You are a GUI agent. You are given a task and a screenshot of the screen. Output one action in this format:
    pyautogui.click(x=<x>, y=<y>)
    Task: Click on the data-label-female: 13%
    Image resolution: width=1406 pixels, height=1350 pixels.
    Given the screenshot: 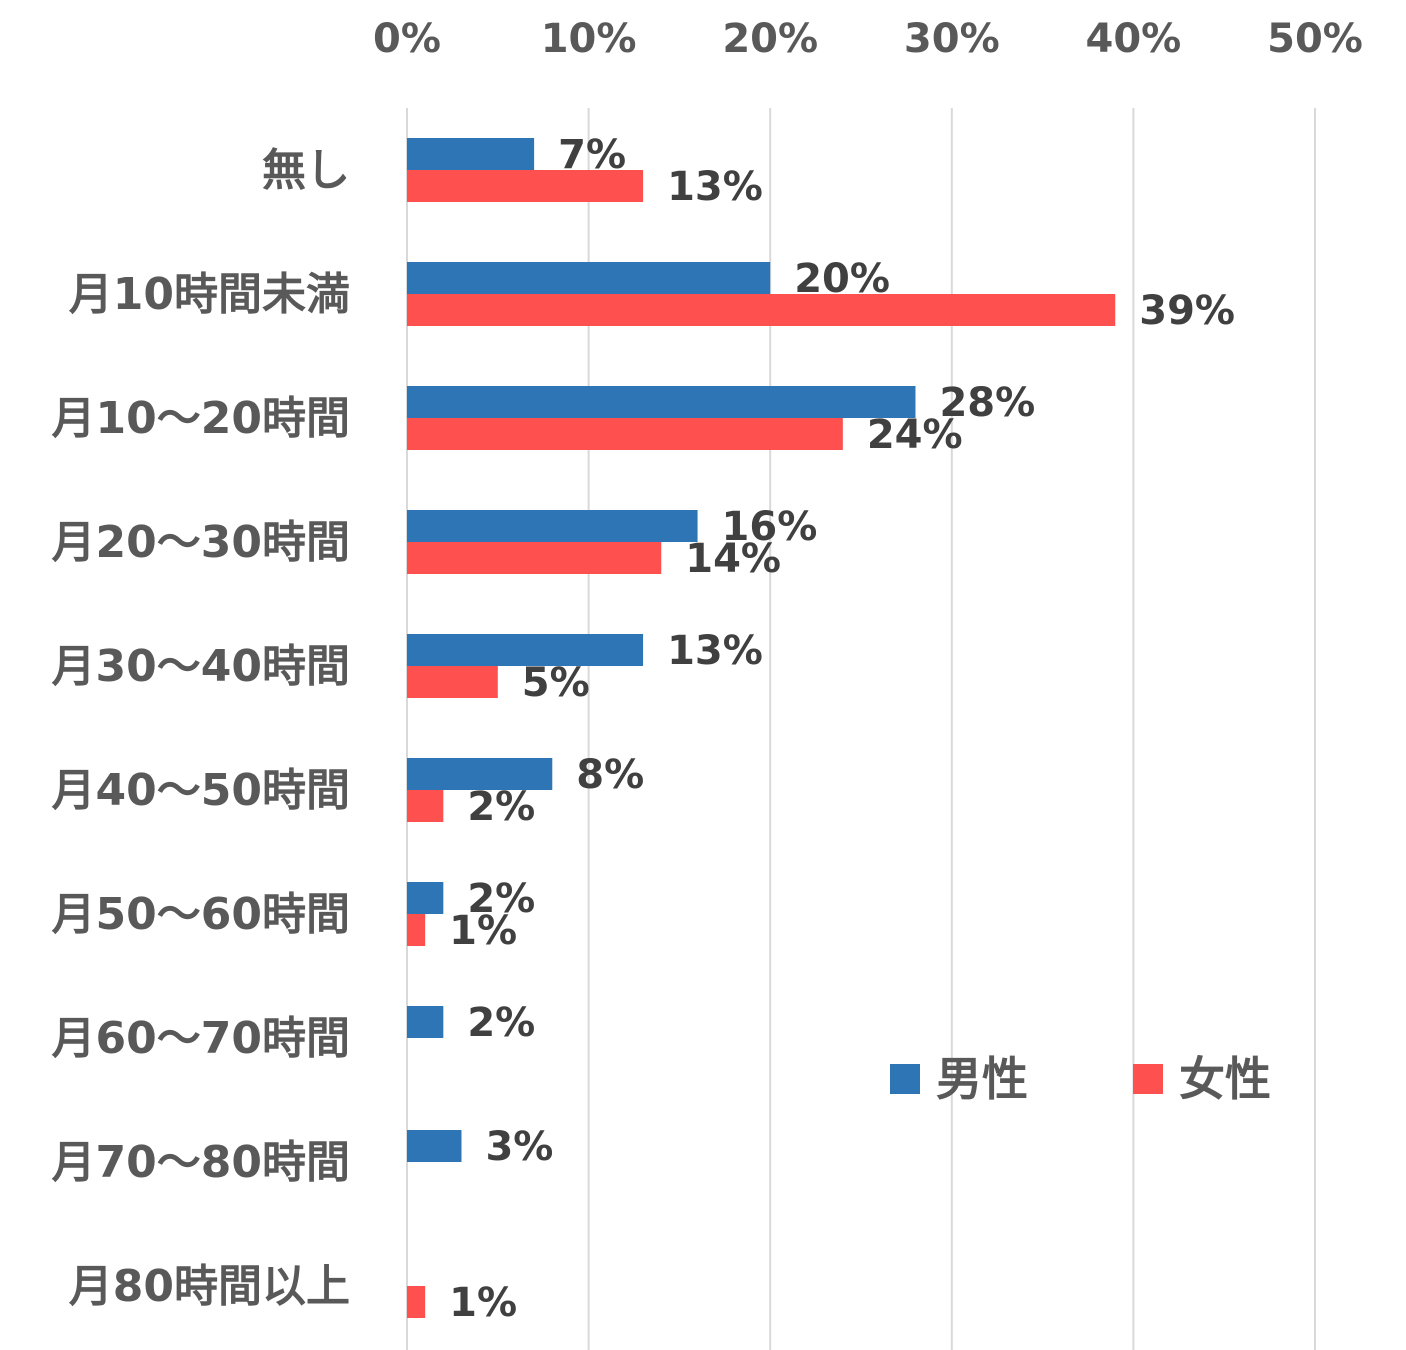 What is the action you would take?
    pyautogui.click(x=715, y=187)
    